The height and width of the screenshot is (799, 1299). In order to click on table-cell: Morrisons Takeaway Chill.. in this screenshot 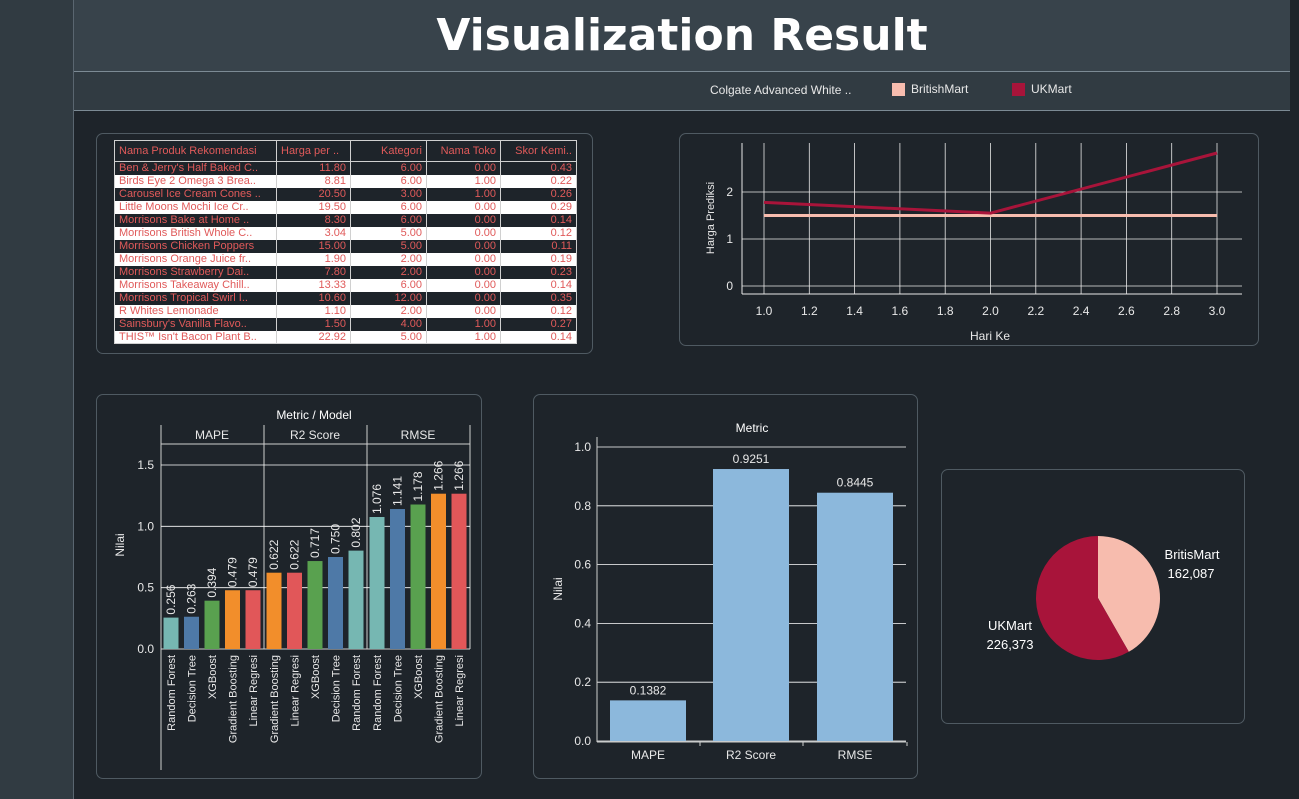, I will do `click(195, 285)`.